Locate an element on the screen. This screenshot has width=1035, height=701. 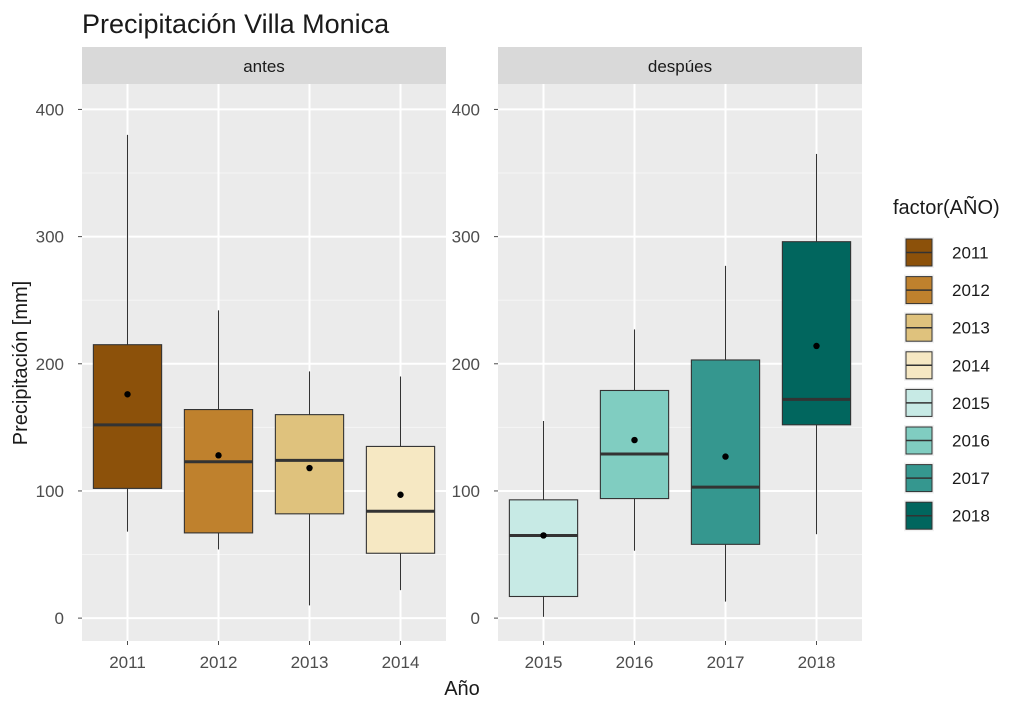
box-2011 is located at coordinates (127, 333).